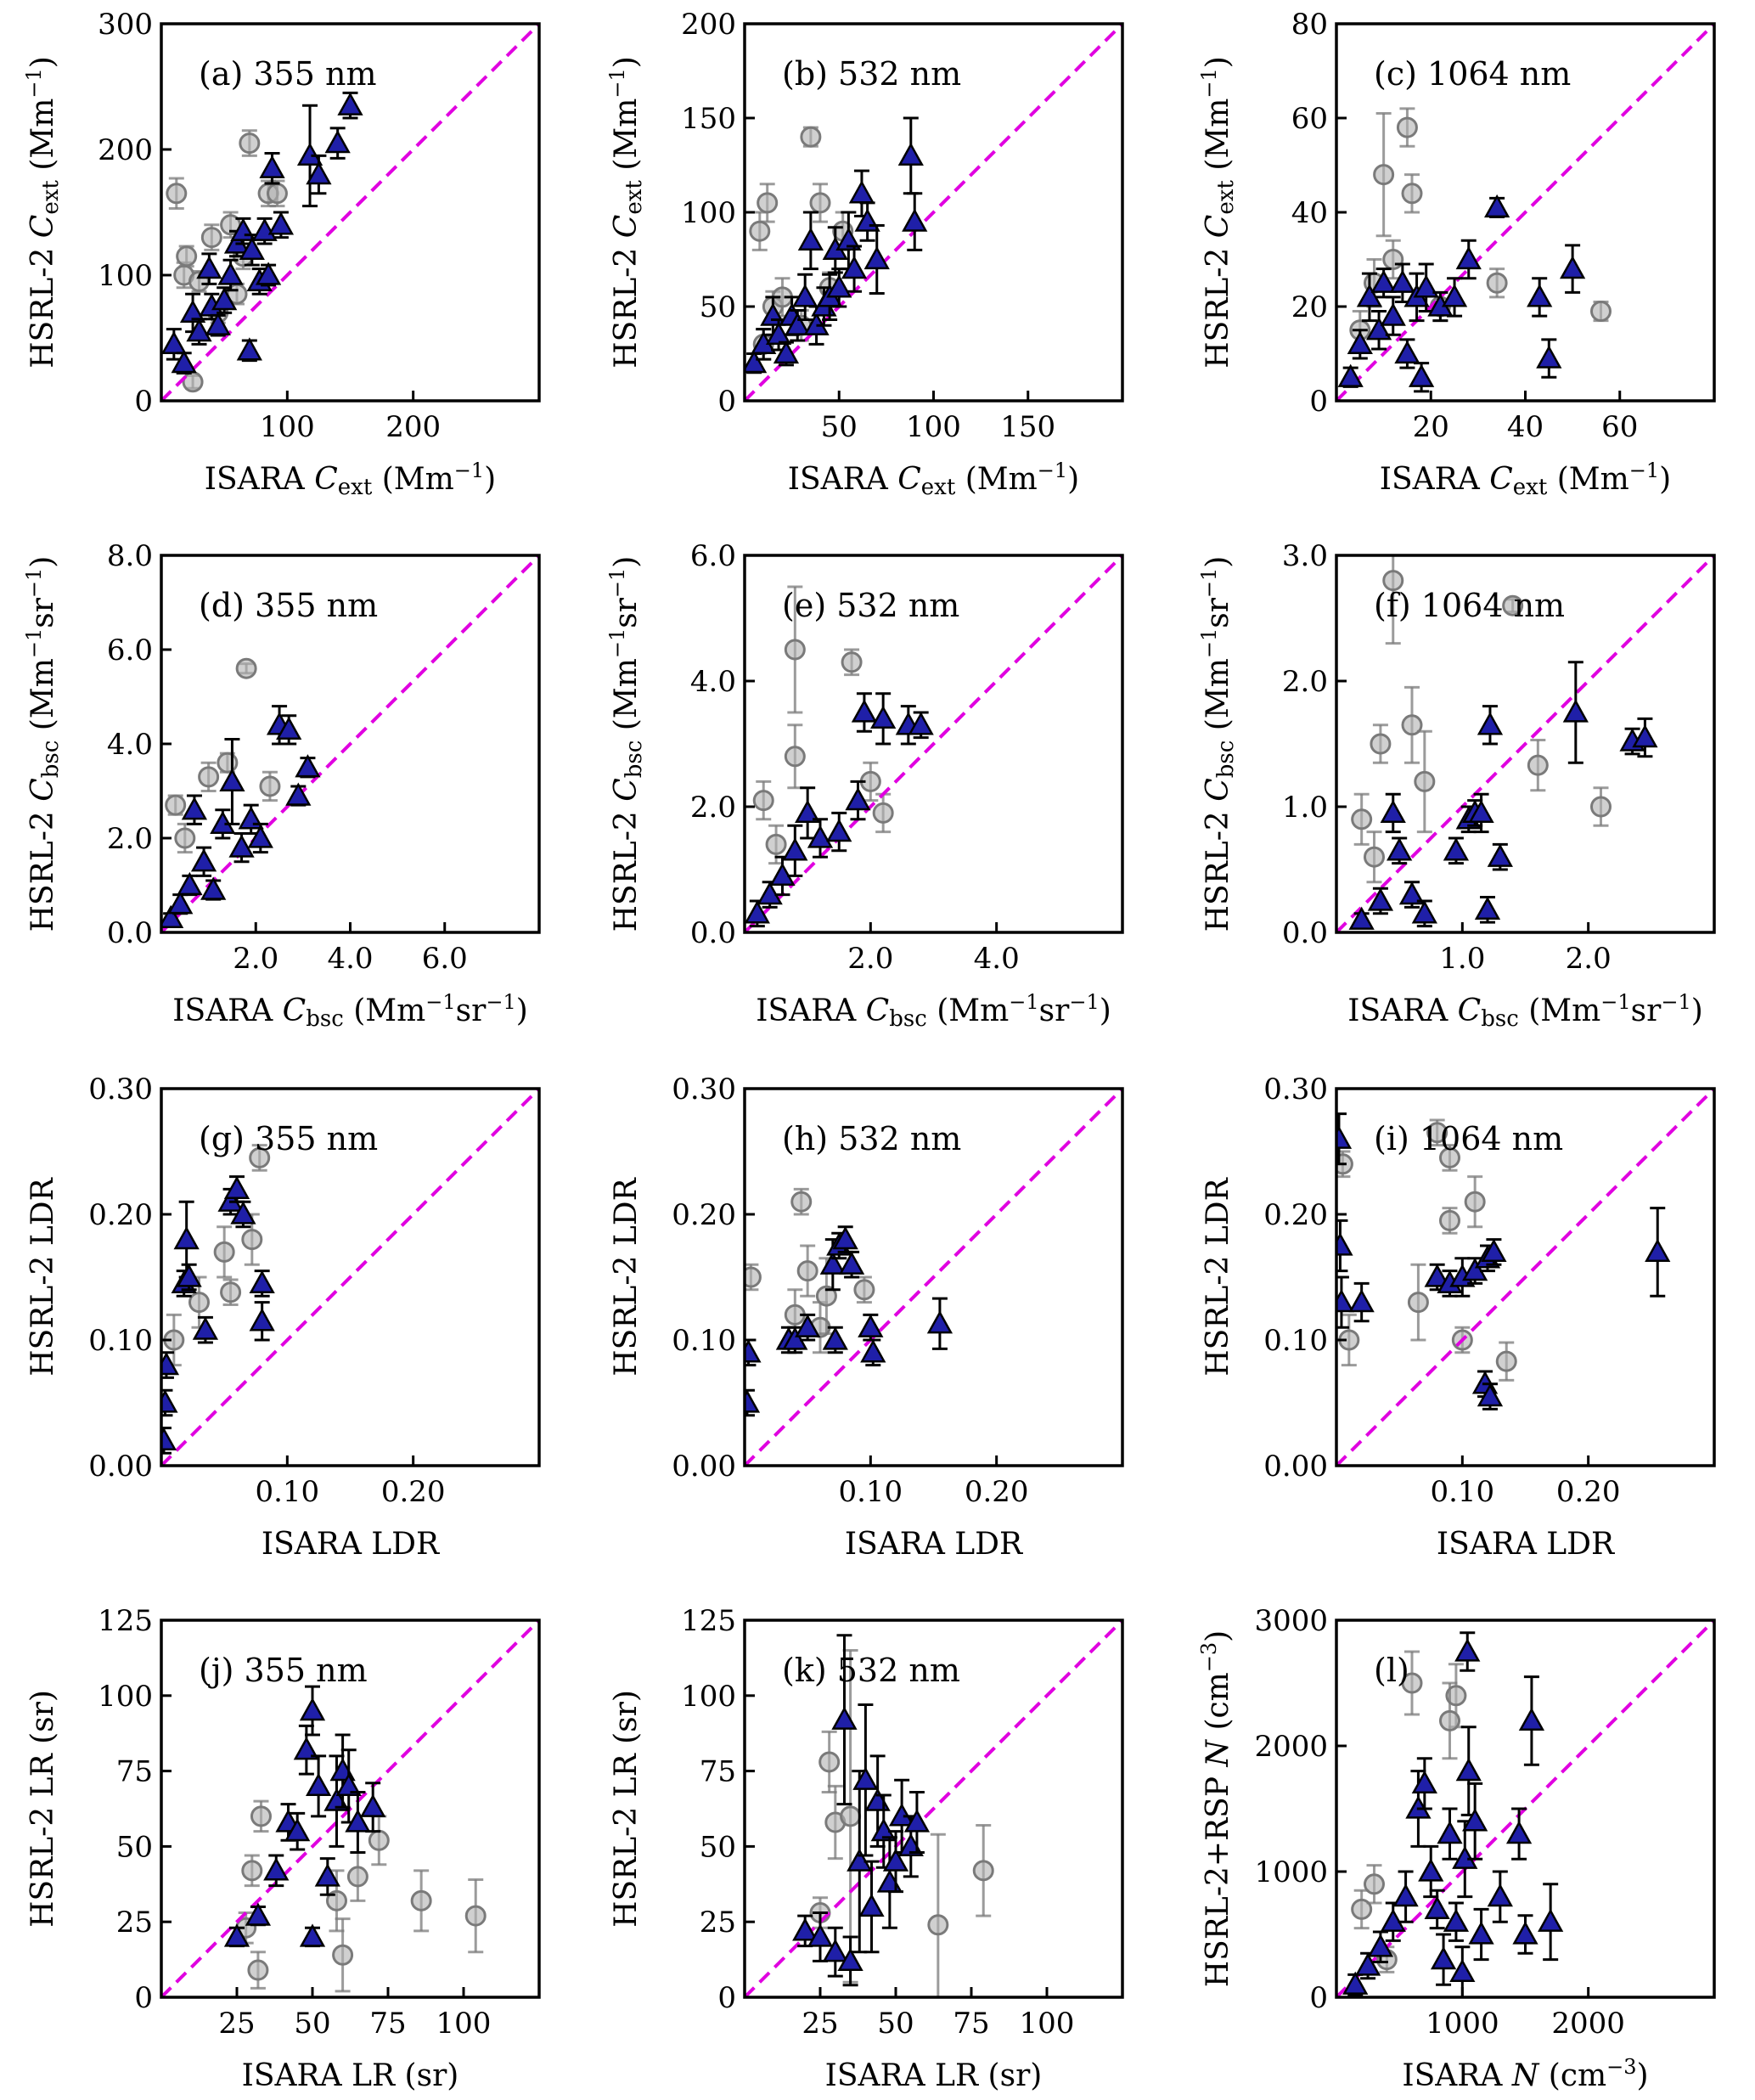  What do you see at coordinates (130, 933) in the screenshot?
I see `y-tick-label: 0.0` at bounding box center [130, 933].